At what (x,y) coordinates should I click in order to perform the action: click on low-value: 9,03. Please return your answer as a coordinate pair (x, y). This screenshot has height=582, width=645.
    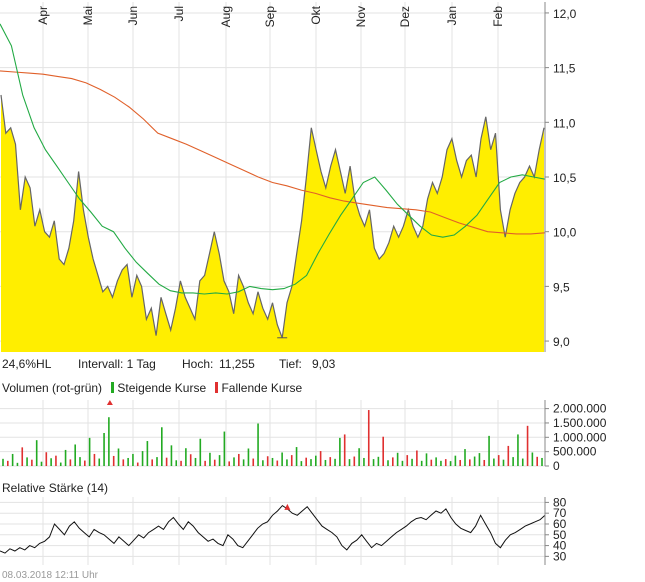
    Looking at the image, I should click on (324, 364).